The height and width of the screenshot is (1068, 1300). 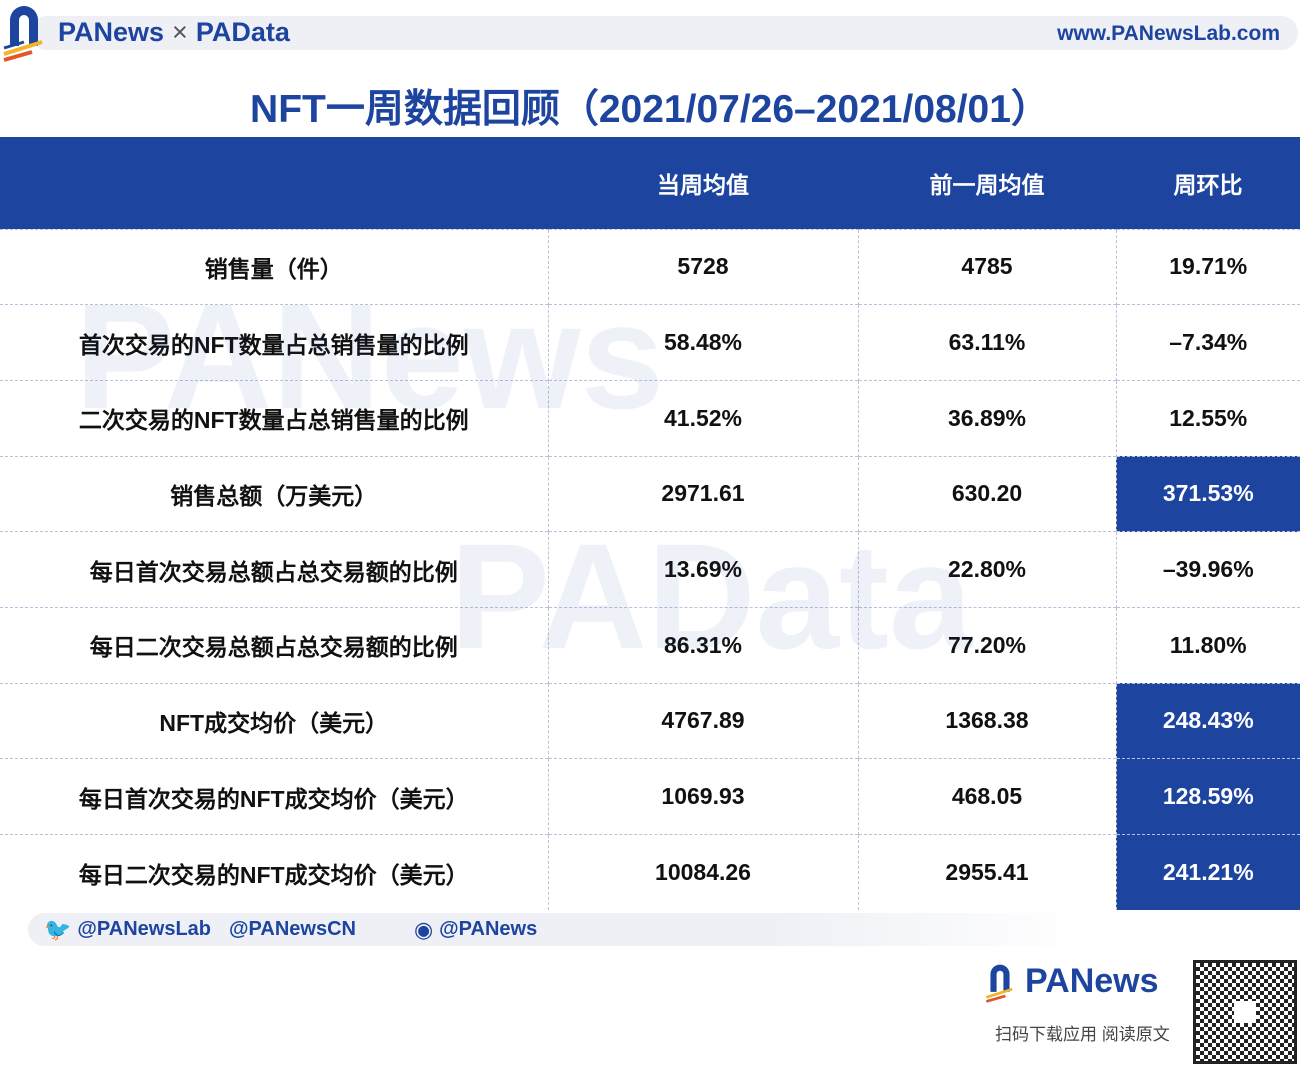 What do you see at coordinates (986, 418) in the screenshot?
I see `previous-value: 36.89%` at bounding box center [986, 418].